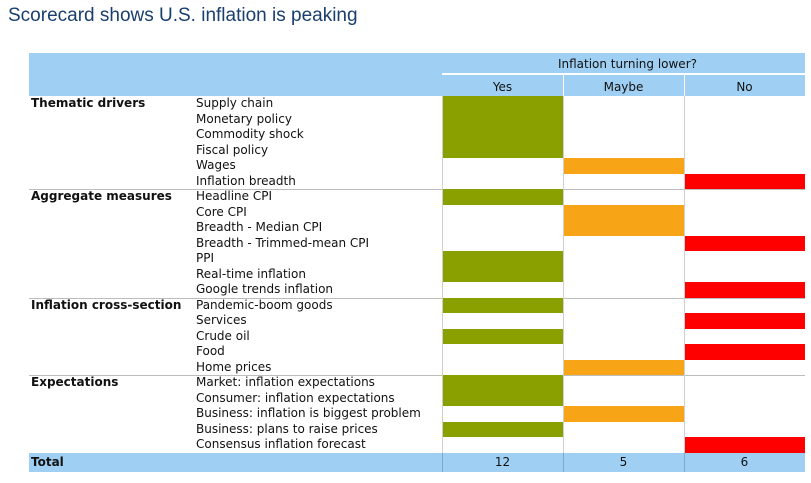 This screenshot has height=483, width=811. Describe the element at coordinates (623, 462) in the screenshot. I see `total-maybe: 5` at that location.